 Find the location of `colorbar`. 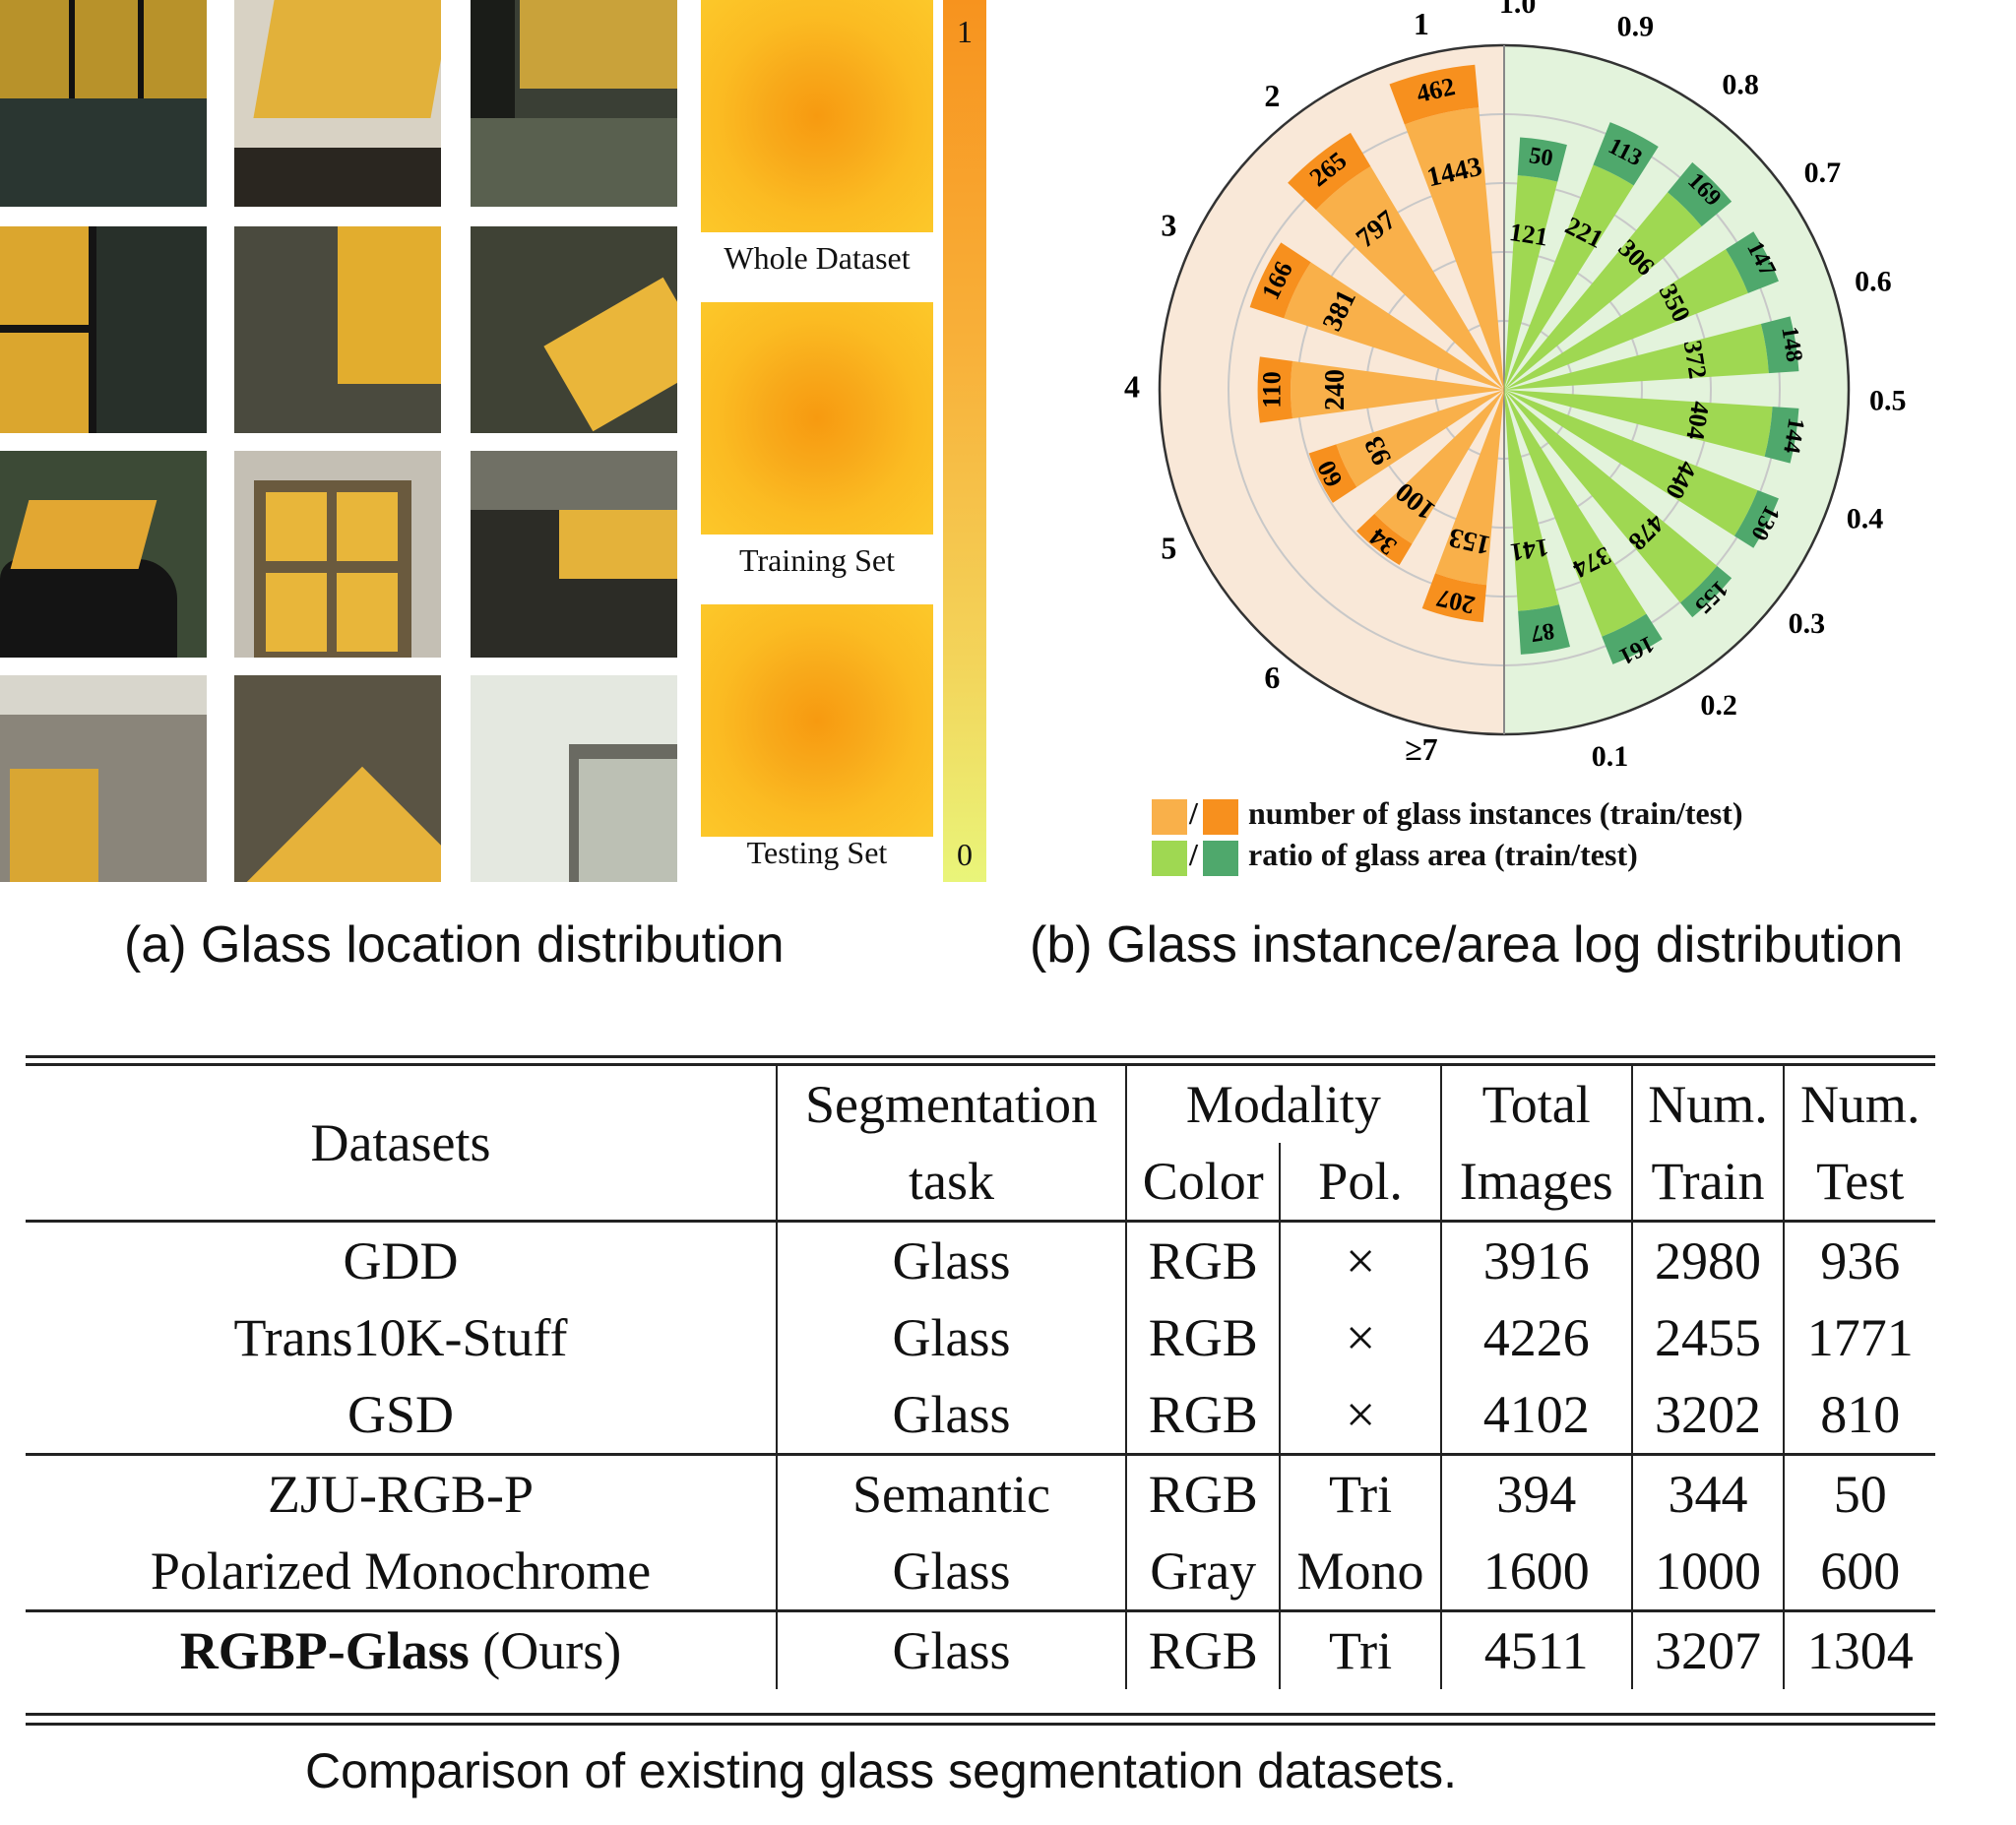

colorbar is located at coordinates (964, 441).